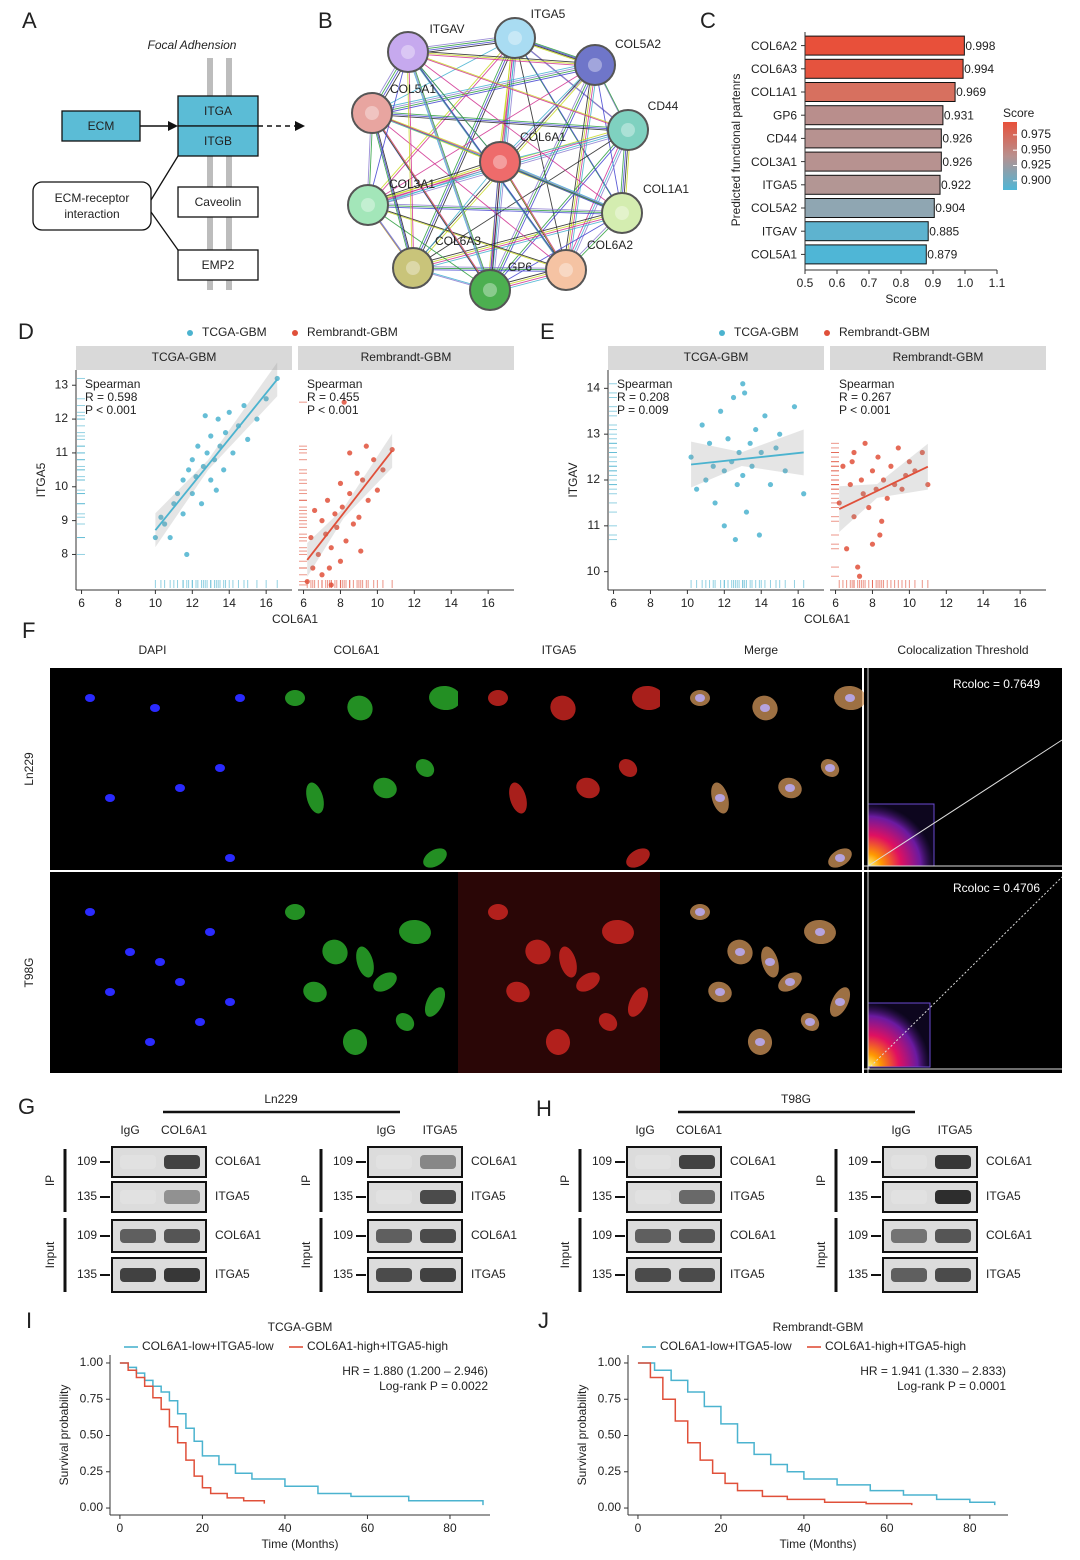 The image size is (1080, 1560). I want to click on bar, so click(880, 92).